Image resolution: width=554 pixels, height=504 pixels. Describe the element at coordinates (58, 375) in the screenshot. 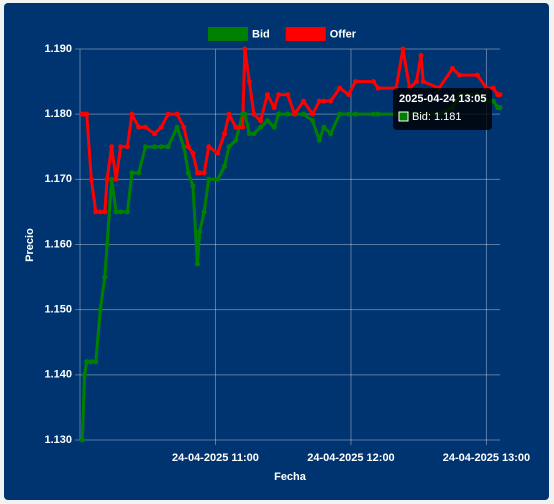

I see `y-tick-label: 1.140` at that location.